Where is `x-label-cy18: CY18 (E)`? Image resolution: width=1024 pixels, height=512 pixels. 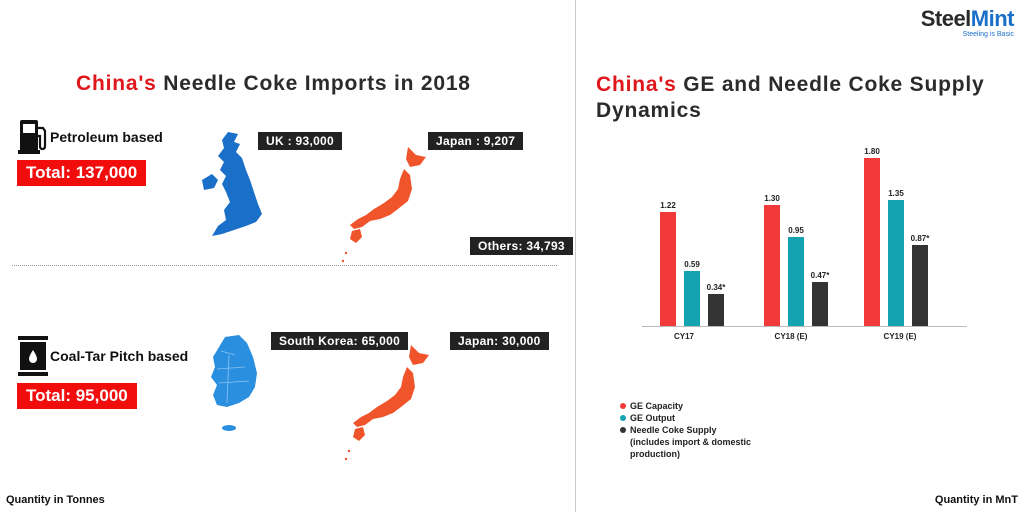
x-label-cy18: CY18 (E) is located at coordinates (791, 336).